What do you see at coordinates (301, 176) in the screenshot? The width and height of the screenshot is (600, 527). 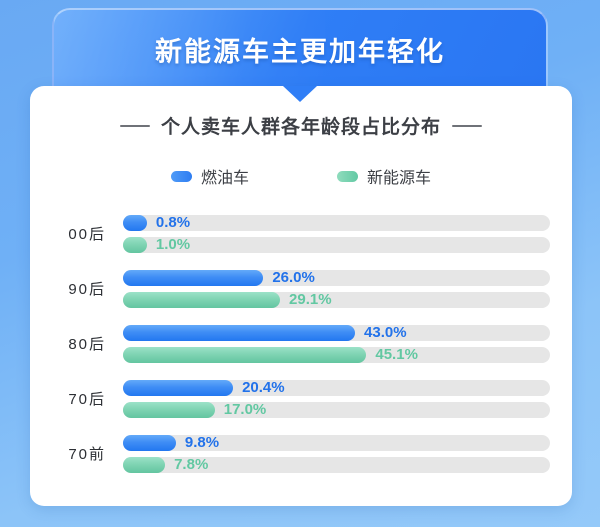 I see `chart-legend: 燃油车 新能源车` at bounding box center [301, 176].